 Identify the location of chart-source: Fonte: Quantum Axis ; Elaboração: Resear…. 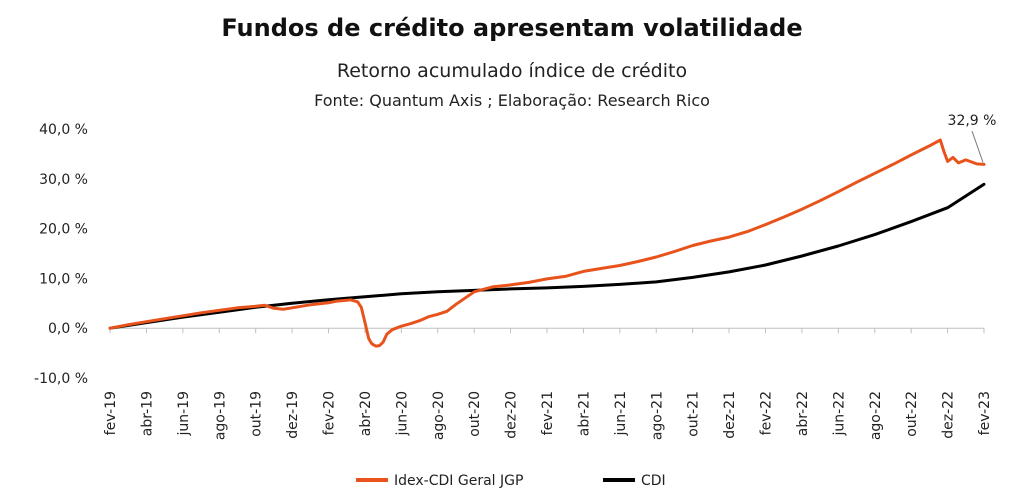
(512, 100).